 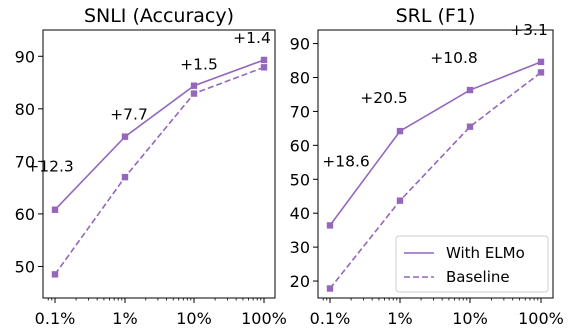 What do you see at coordinates (25, 109) in the screenshot?
I see `chart-0-ytick-label: 80` at bounding box center [25, 109].